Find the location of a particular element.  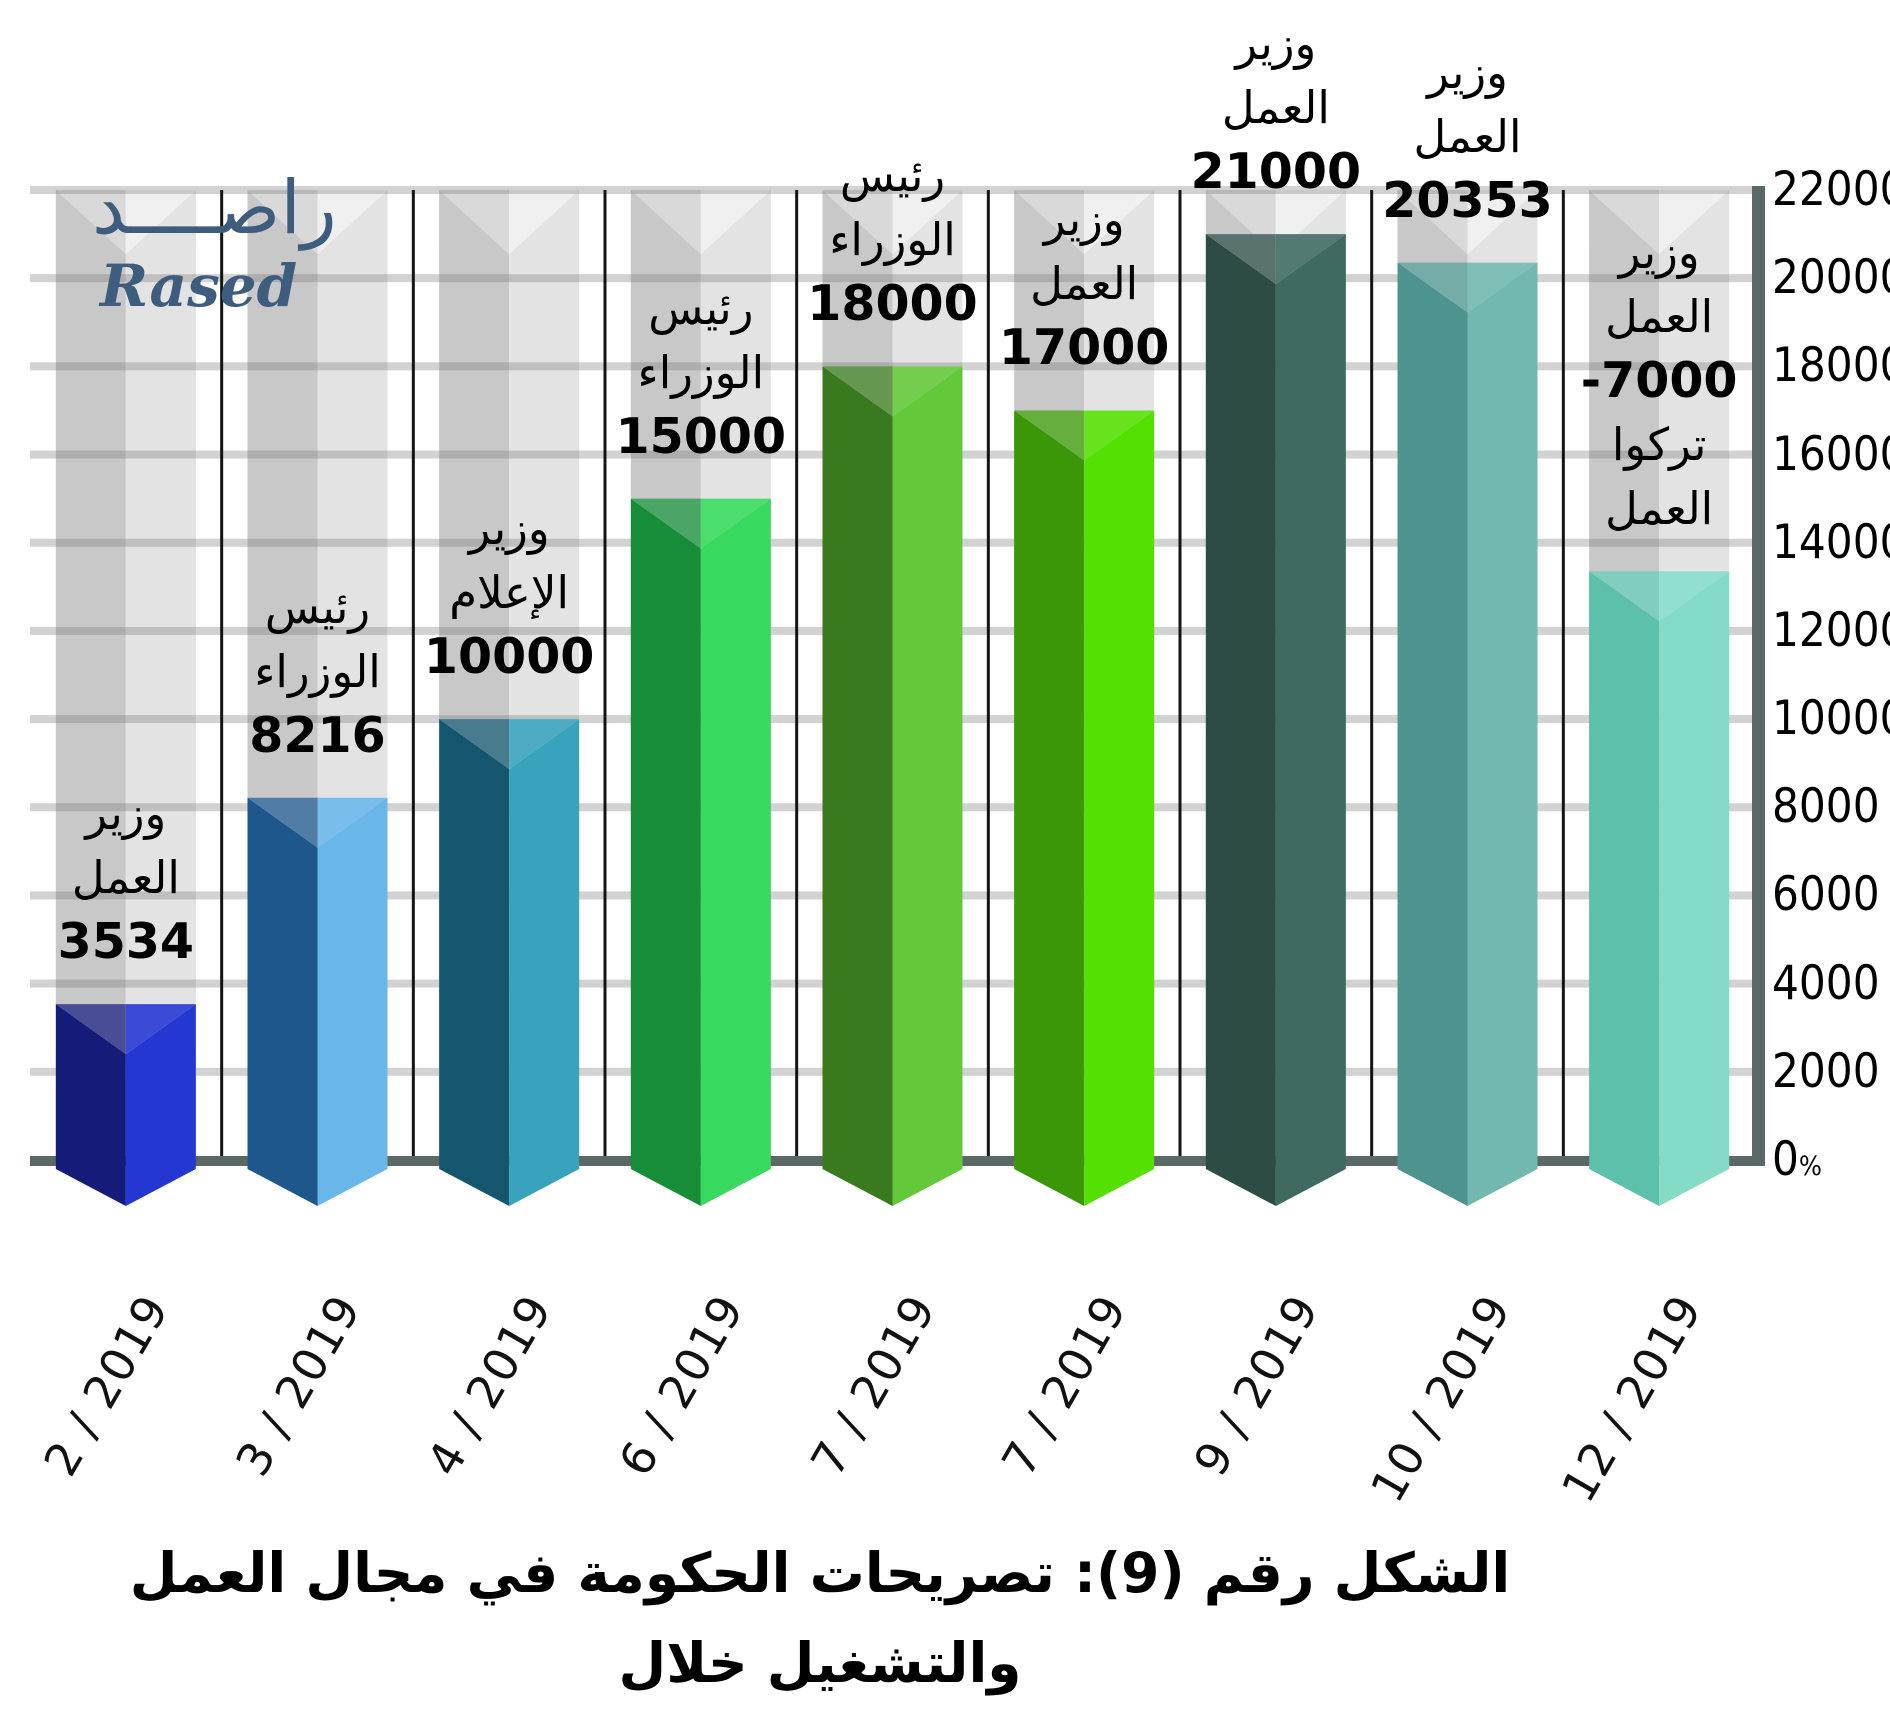

rased-logo-latin: Rased is located at coordinates (199, 286).